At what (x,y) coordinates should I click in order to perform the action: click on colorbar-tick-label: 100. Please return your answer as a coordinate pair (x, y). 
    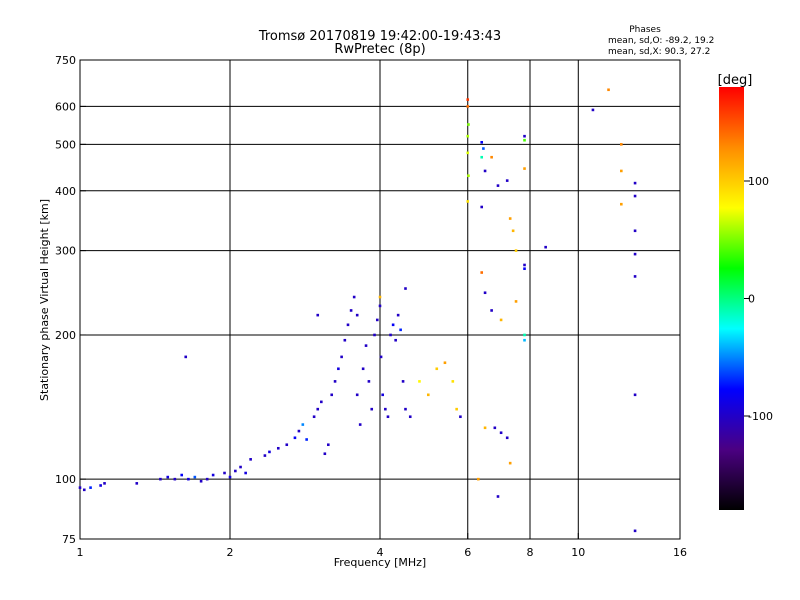
    Looking at the image, I should click on (758, 181).